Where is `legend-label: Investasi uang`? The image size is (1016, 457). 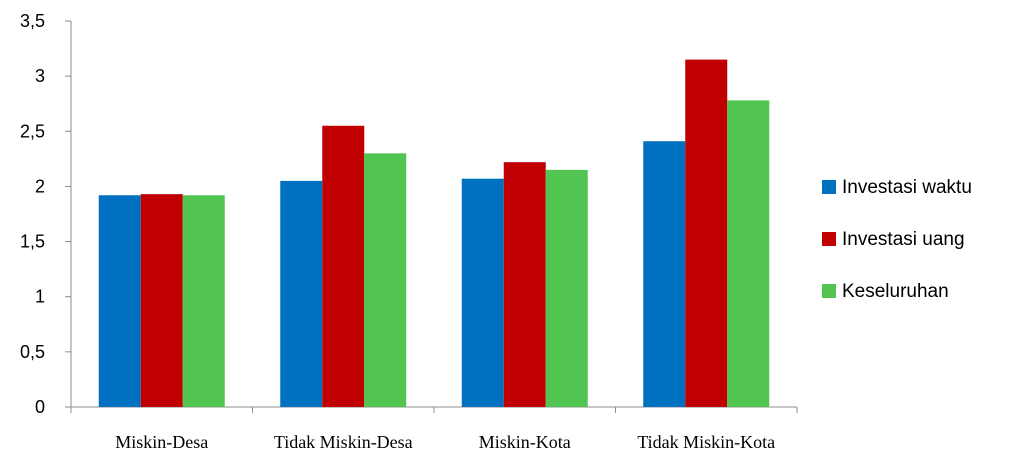
legend-label: Investasi uang is located at coordinates (903, 239).